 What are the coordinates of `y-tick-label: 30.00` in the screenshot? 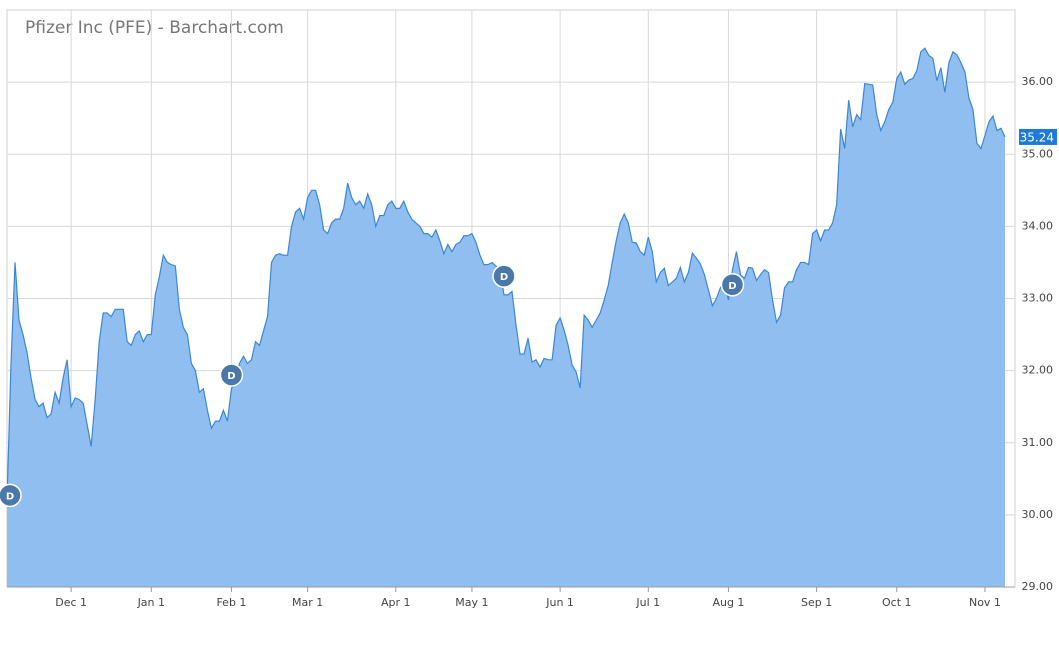 It's located at (1038, 514).